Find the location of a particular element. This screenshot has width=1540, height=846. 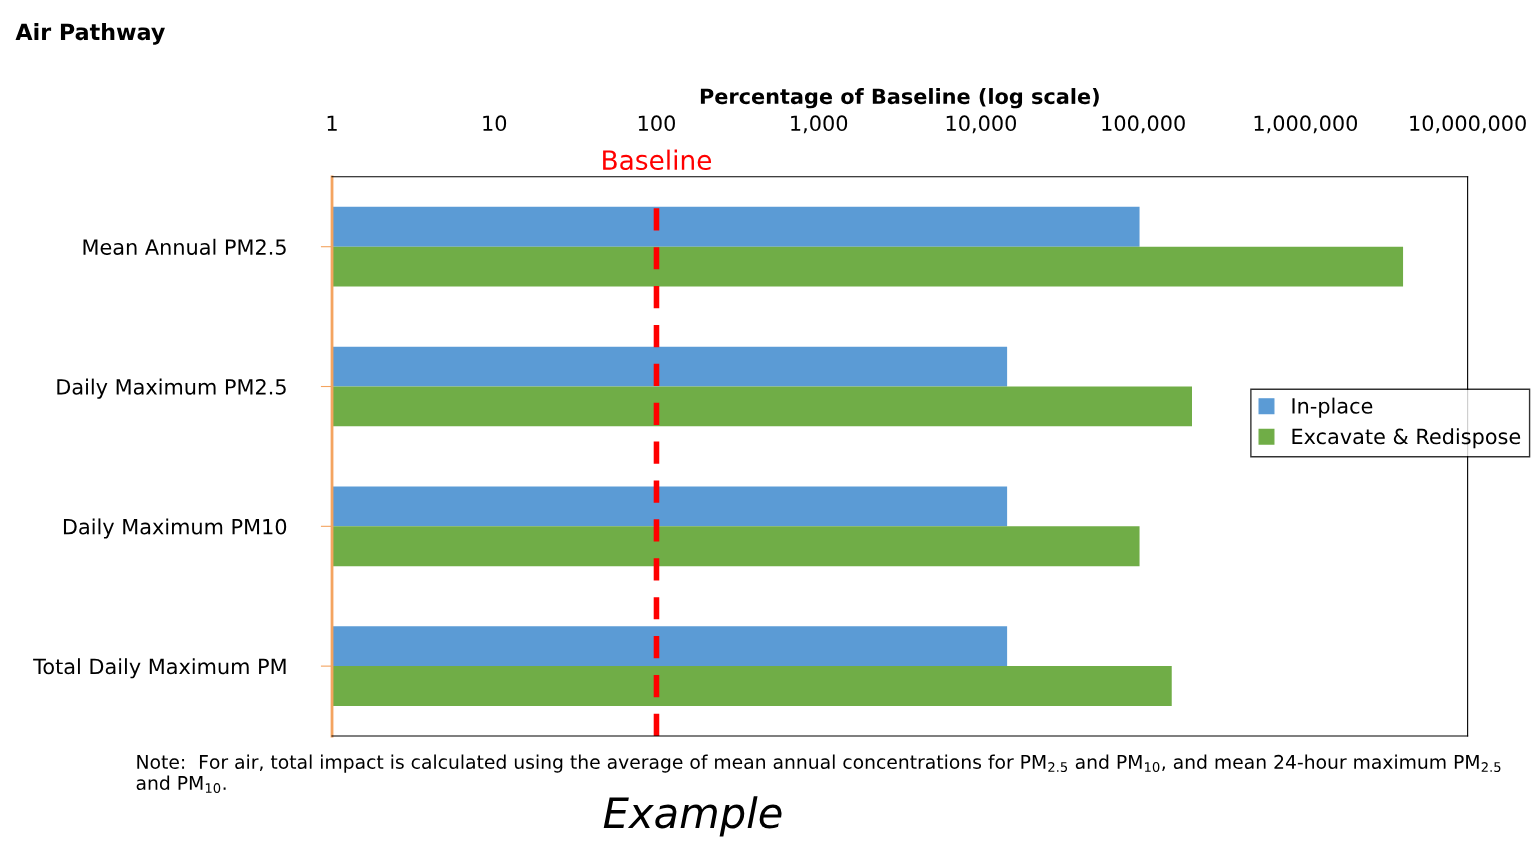

x-tick-label: 10 is located at coordinates (495, 123).